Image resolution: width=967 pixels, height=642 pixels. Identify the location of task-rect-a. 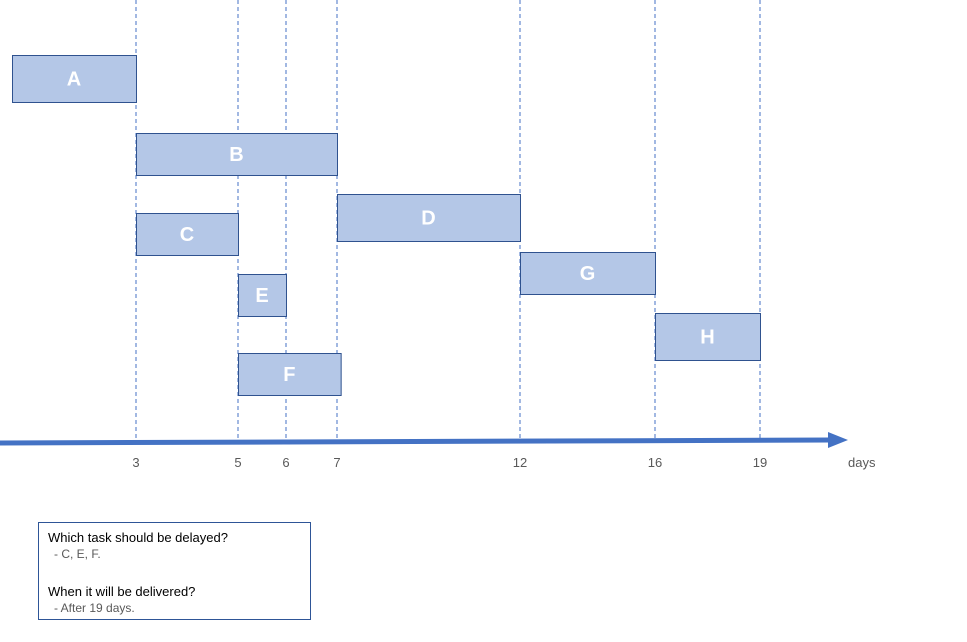
(74, 79).